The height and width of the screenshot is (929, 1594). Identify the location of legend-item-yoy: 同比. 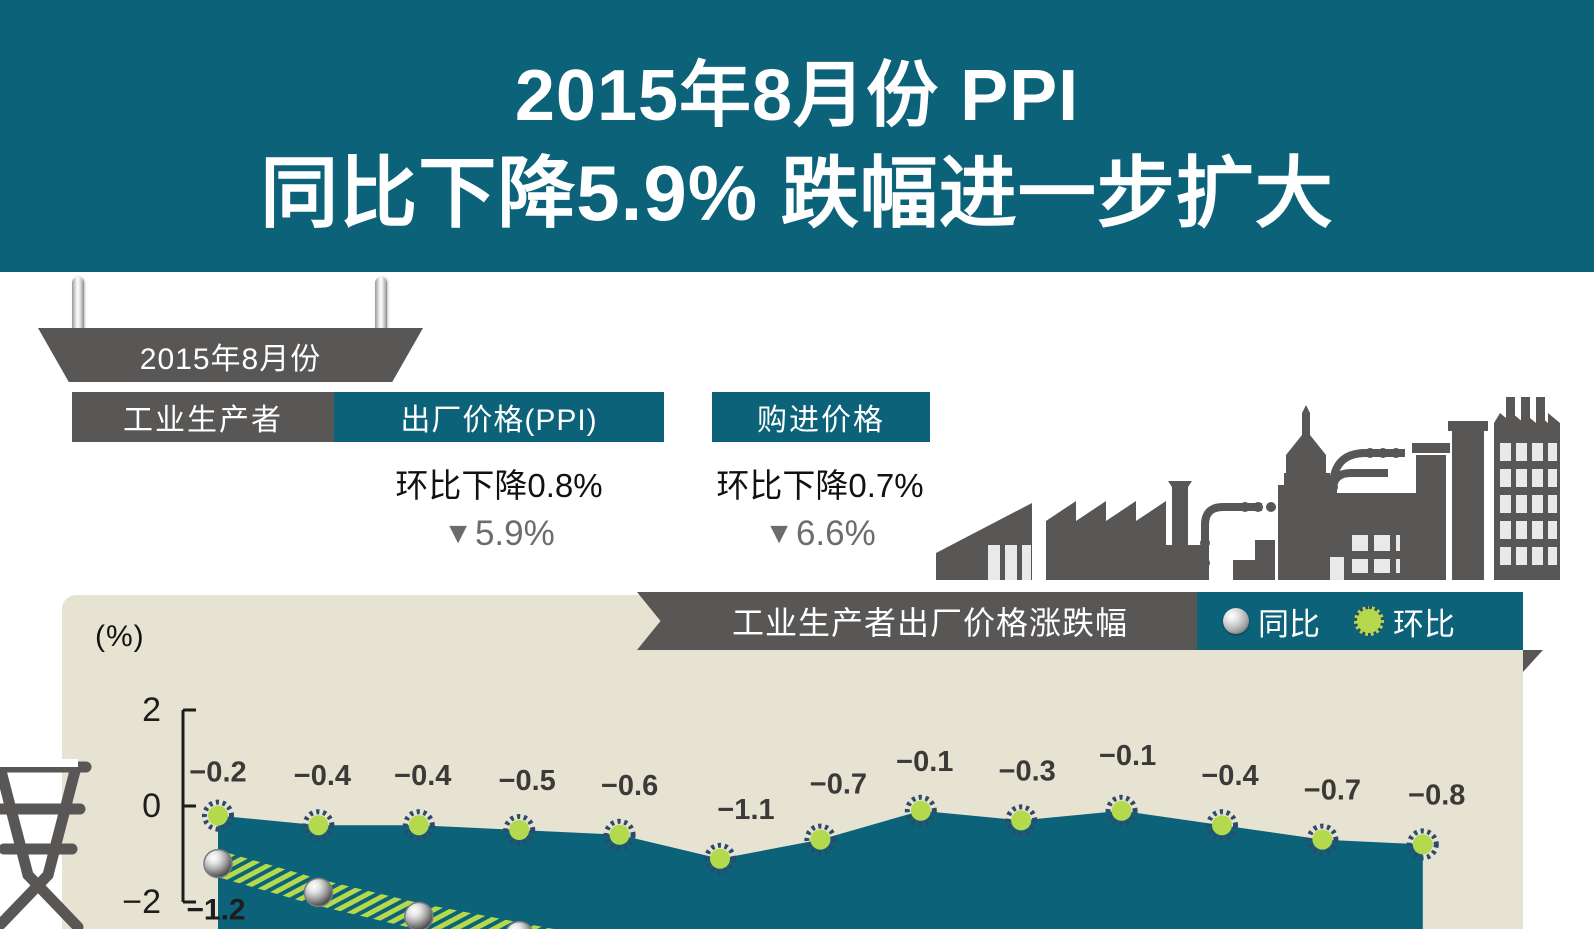
(1271, 621).